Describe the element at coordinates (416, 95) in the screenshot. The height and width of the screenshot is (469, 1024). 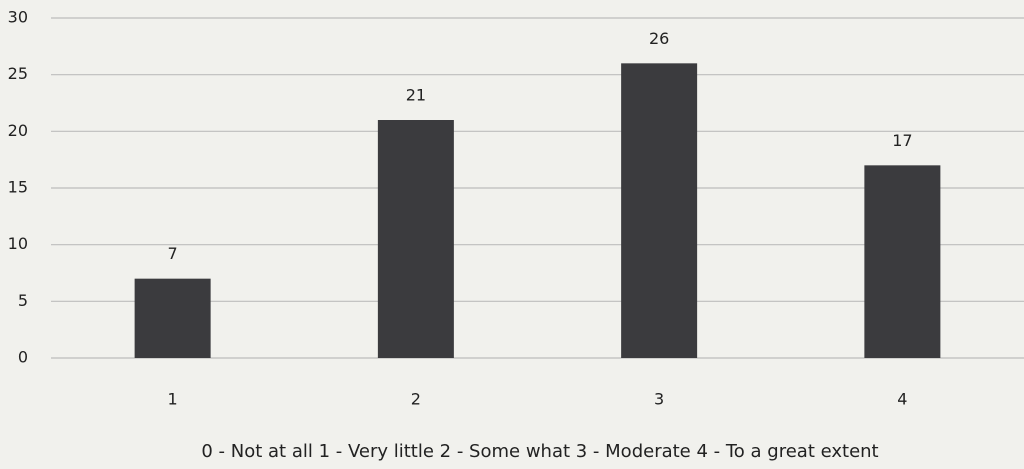
I see `data-label: 21` at that location.